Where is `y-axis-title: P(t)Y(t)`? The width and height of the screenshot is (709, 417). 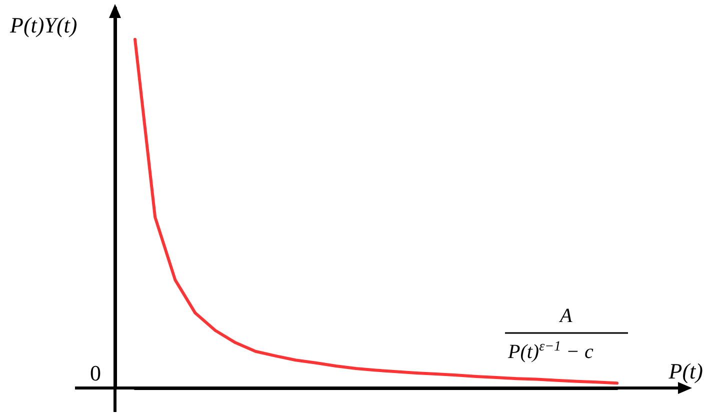 y-axis-title: P(t)Y(t) is located at coordinates (43, 25).